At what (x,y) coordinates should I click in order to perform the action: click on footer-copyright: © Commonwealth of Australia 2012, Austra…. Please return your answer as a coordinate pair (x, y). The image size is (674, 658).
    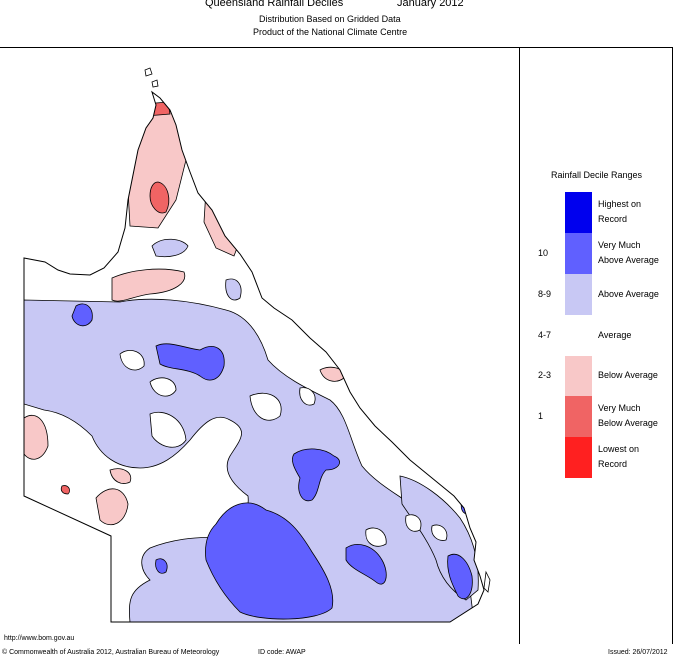
    Looking at the image, I should click on (111, 652).